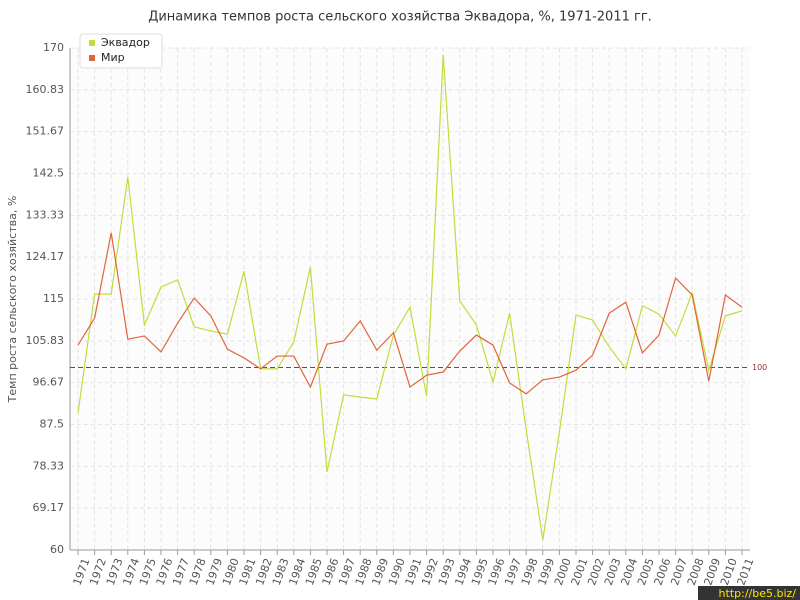 The height and width of the screenshot is (600, 800). Describe the element at coordinates (49, 382) in the screenshot. I see `y-tick-label: 96.67` at that location.